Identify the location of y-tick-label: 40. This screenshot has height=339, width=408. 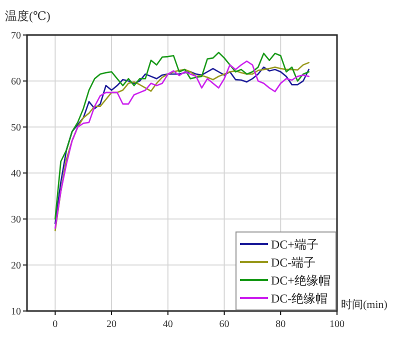
(16, 174).